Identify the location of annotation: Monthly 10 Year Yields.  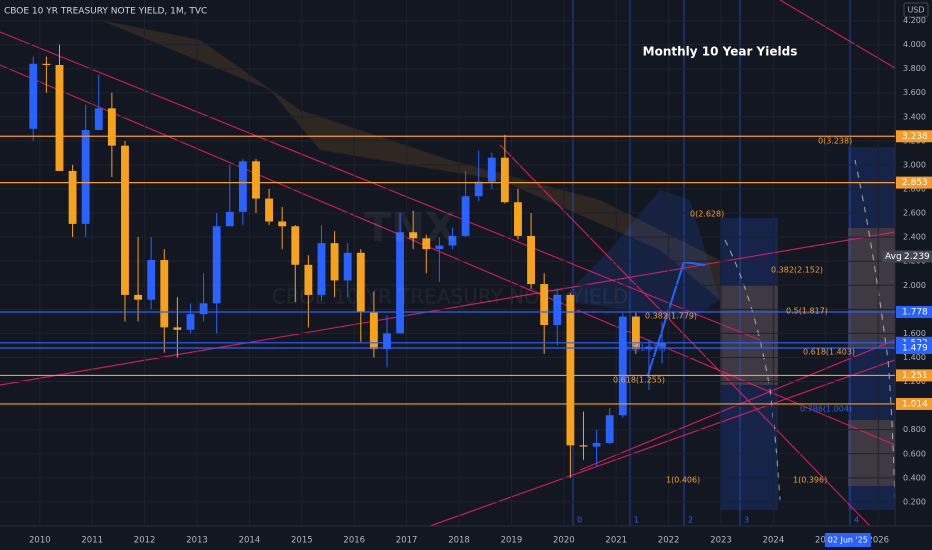
(720, 52).